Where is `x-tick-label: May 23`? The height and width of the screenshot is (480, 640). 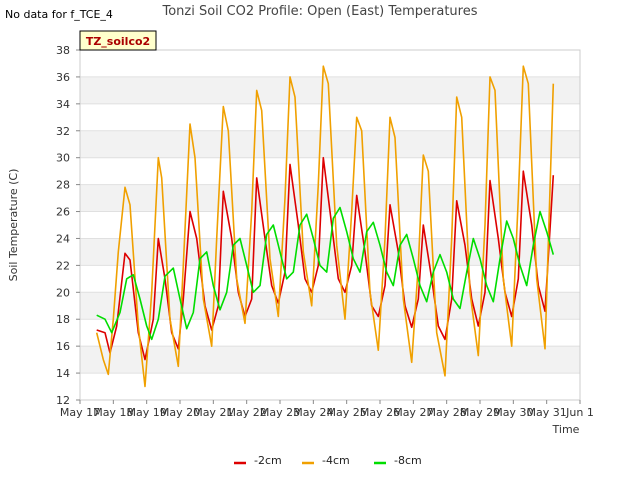
x-tick-label: May 23 is located at coordinates (280, 412).